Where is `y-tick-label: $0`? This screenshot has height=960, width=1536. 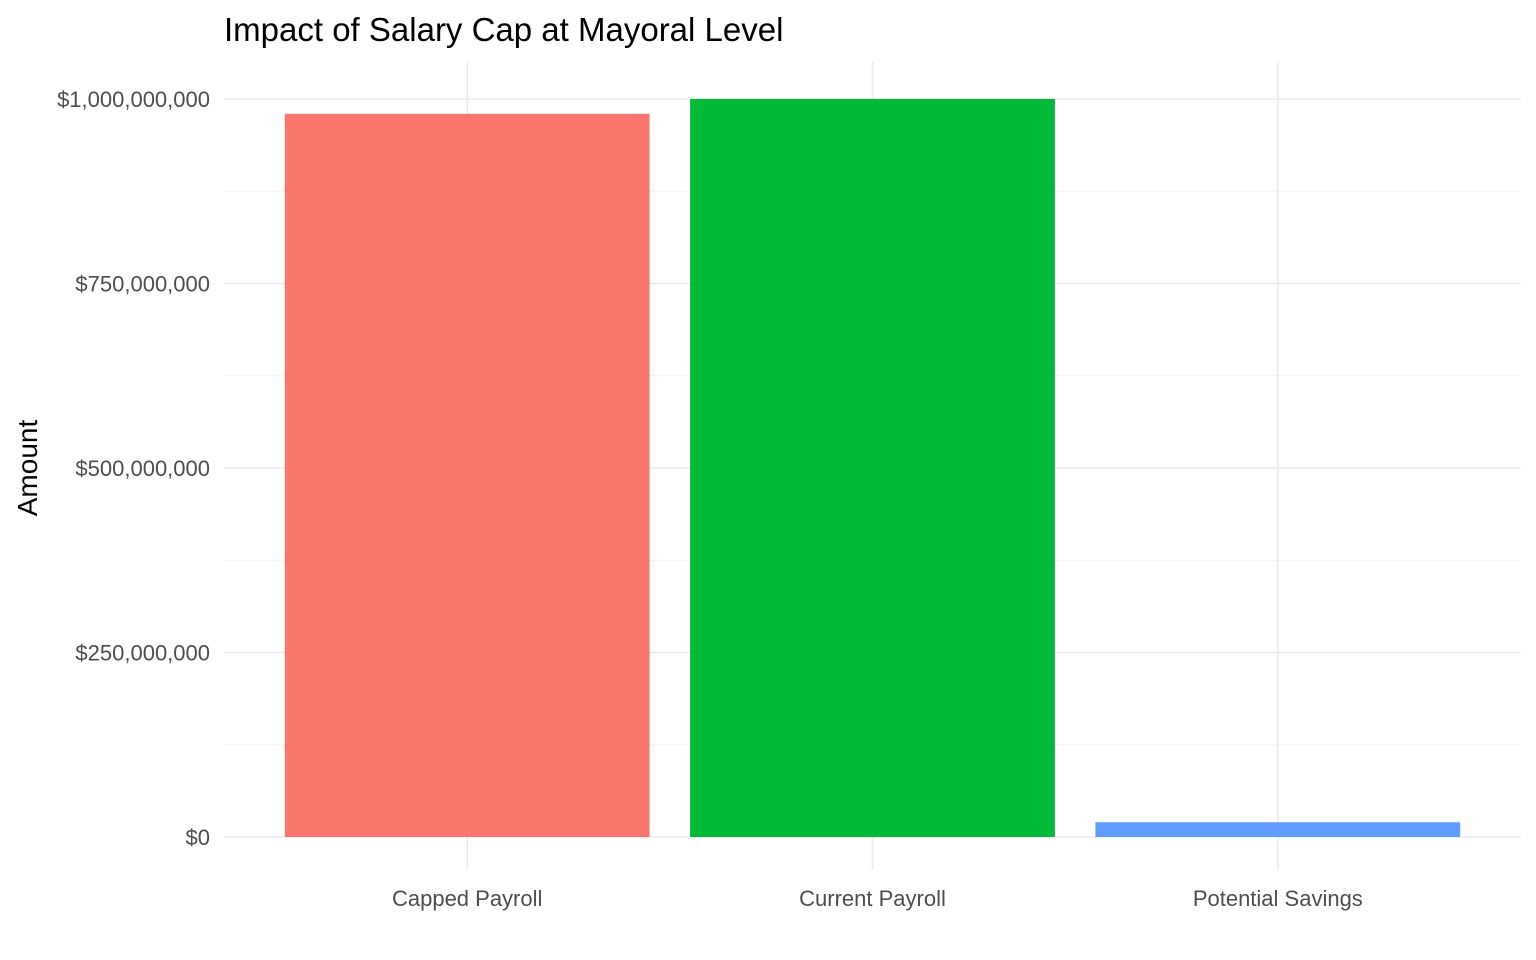
y-tick-label: $0 is located at coordinates (198, 837).